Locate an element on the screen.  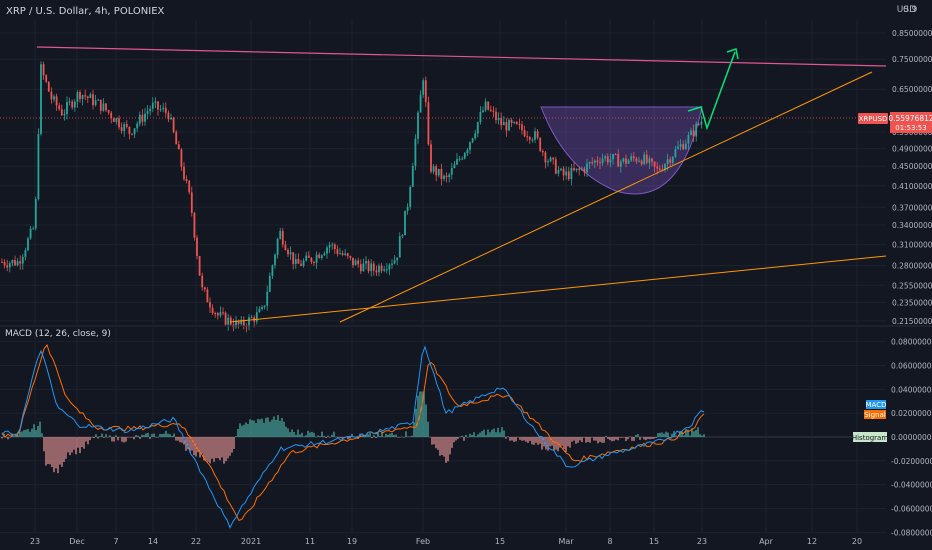
time-tick-label: 22 is located at coordinates (196, 541).